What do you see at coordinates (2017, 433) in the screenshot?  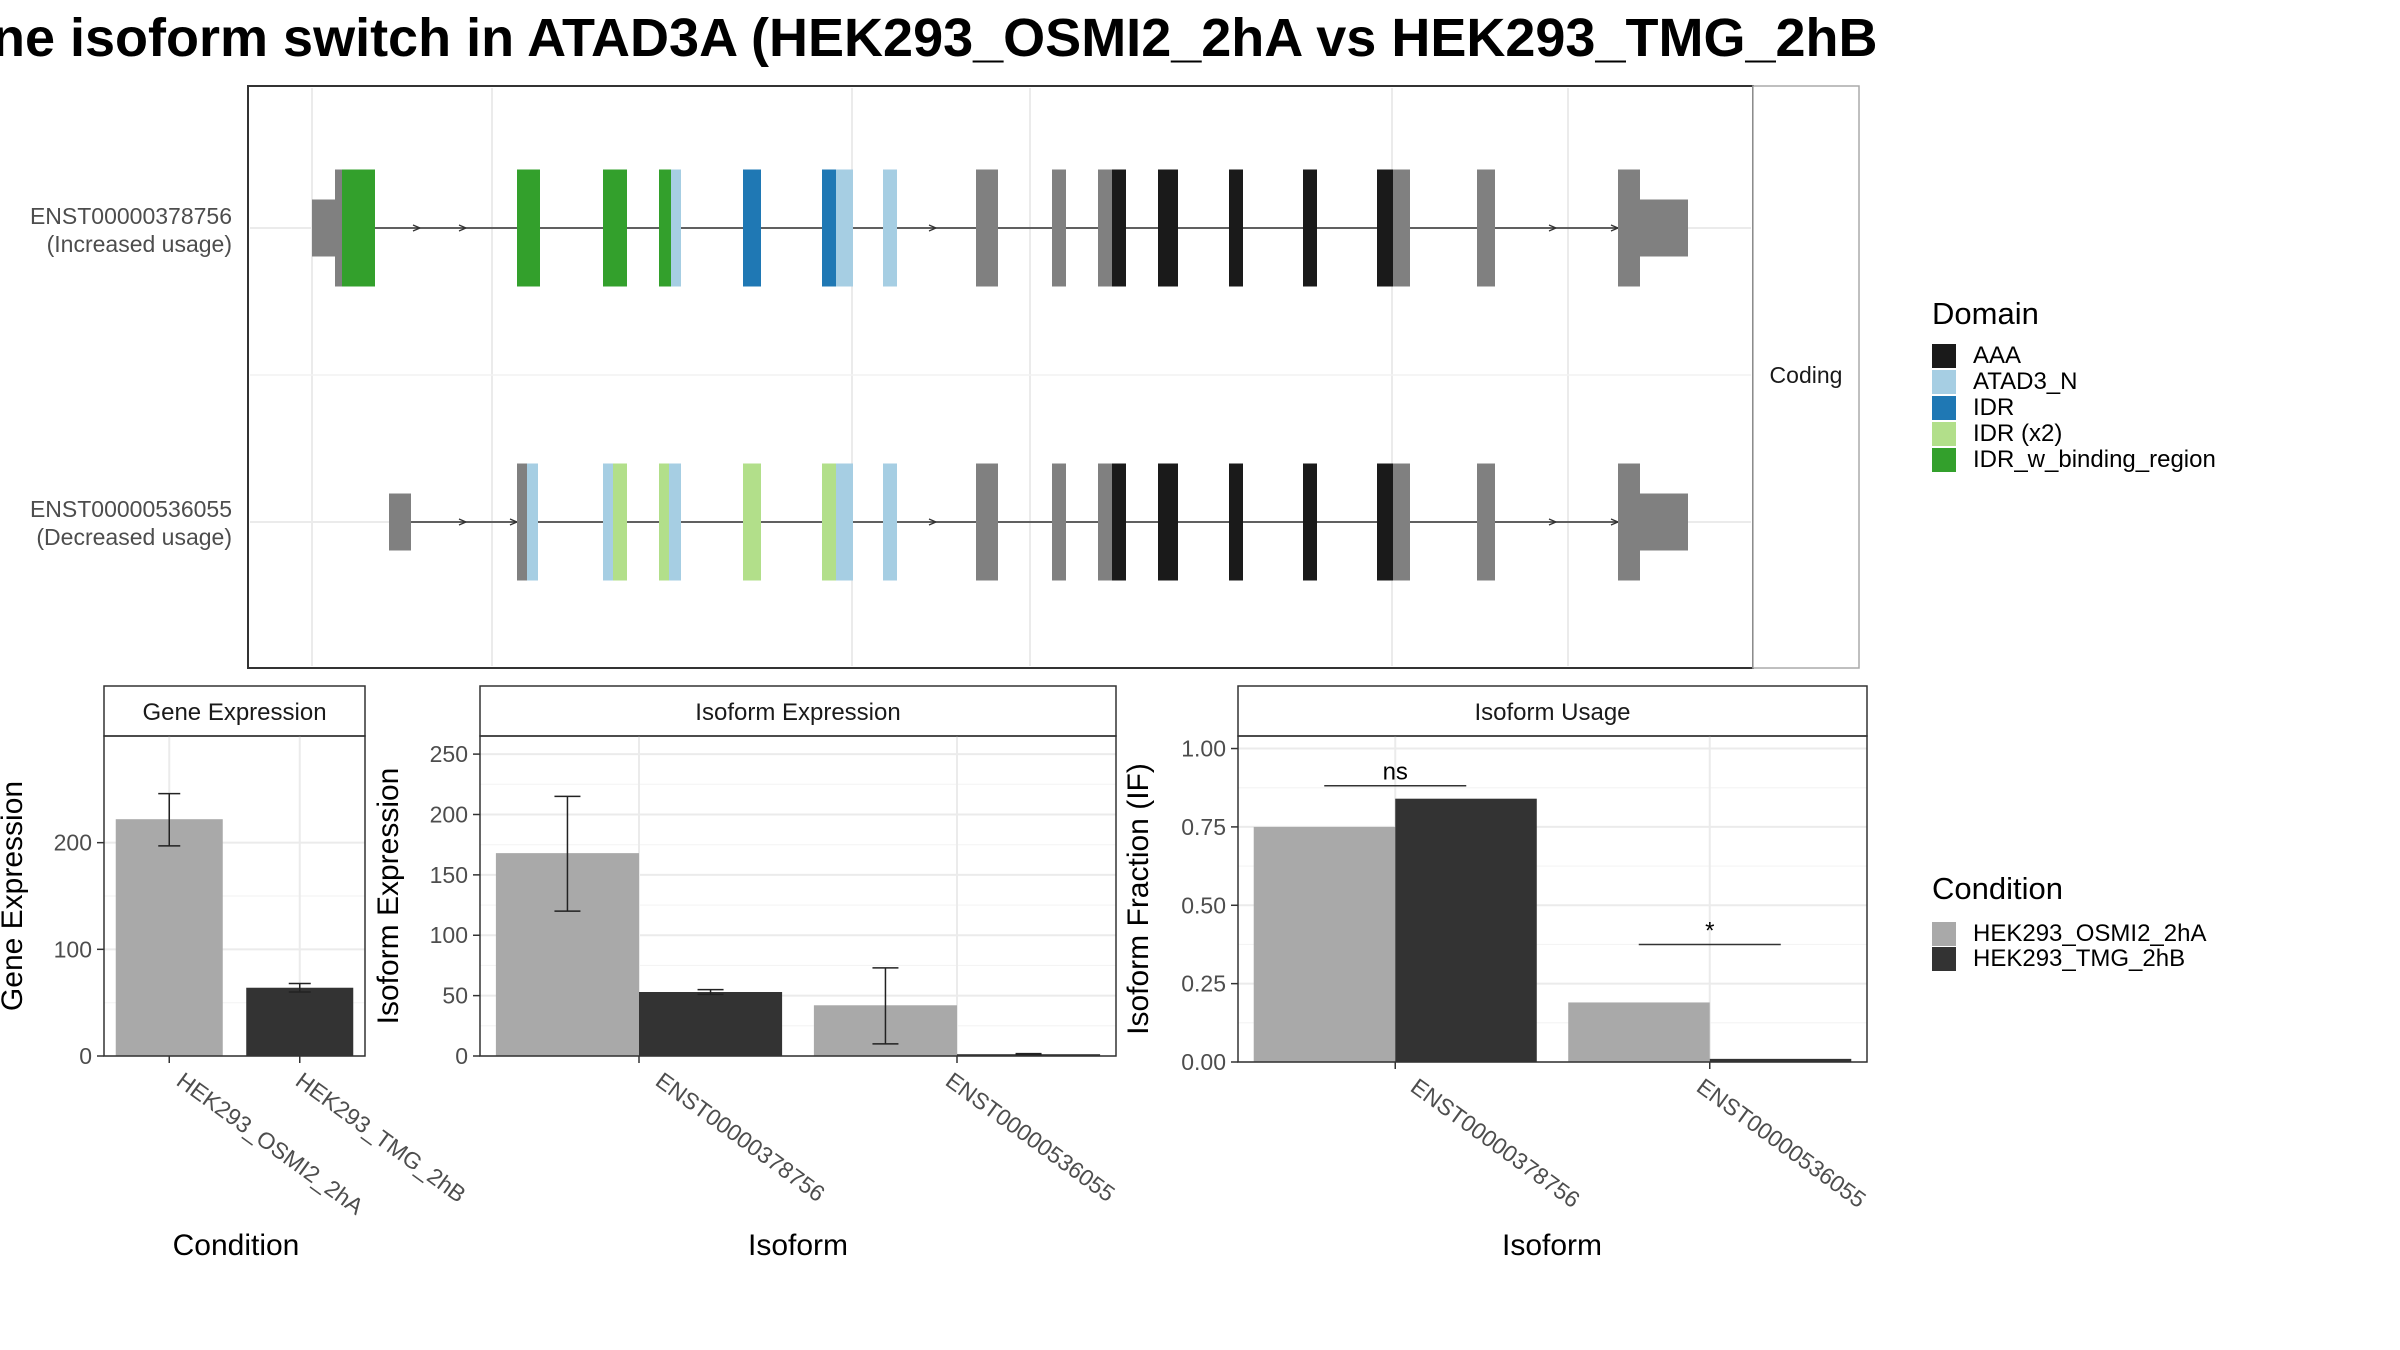 I see `domain-legend-label: IDR (x2)` at bounding box center [2017, 433].